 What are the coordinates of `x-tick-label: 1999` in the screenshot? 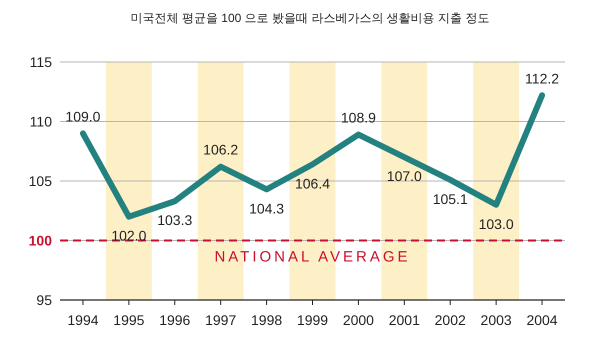 It's located at (312, 320).